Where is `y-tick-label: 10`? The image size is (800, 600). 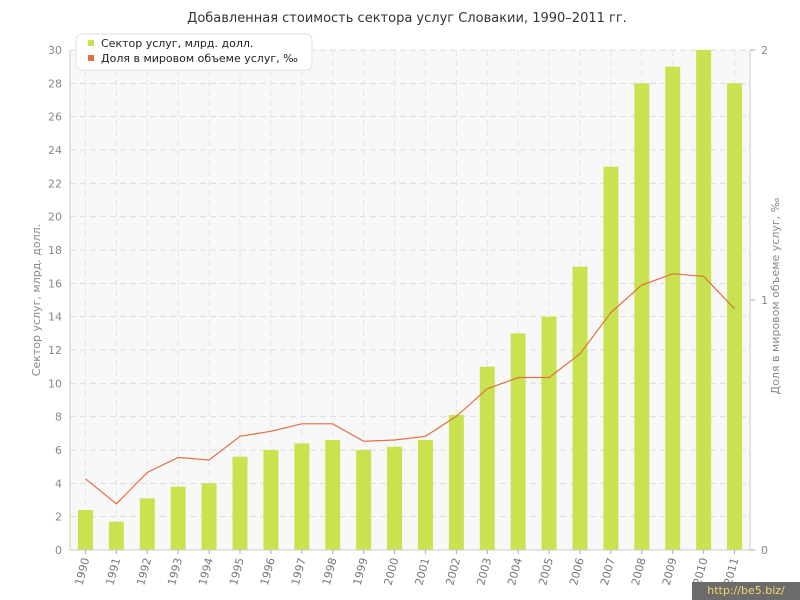
y-tick-label: 10 is located at coordinates (55, 383).